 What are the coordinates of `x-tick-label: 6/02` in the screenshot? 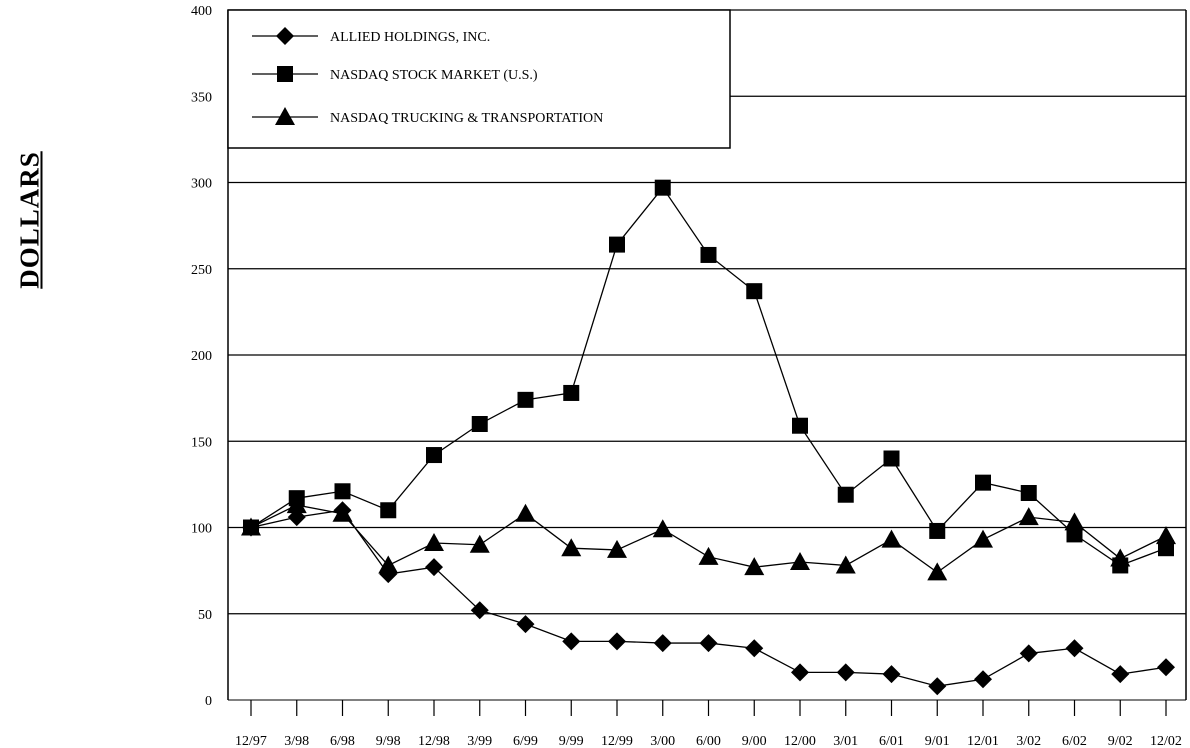 It's located at (1074, 741).